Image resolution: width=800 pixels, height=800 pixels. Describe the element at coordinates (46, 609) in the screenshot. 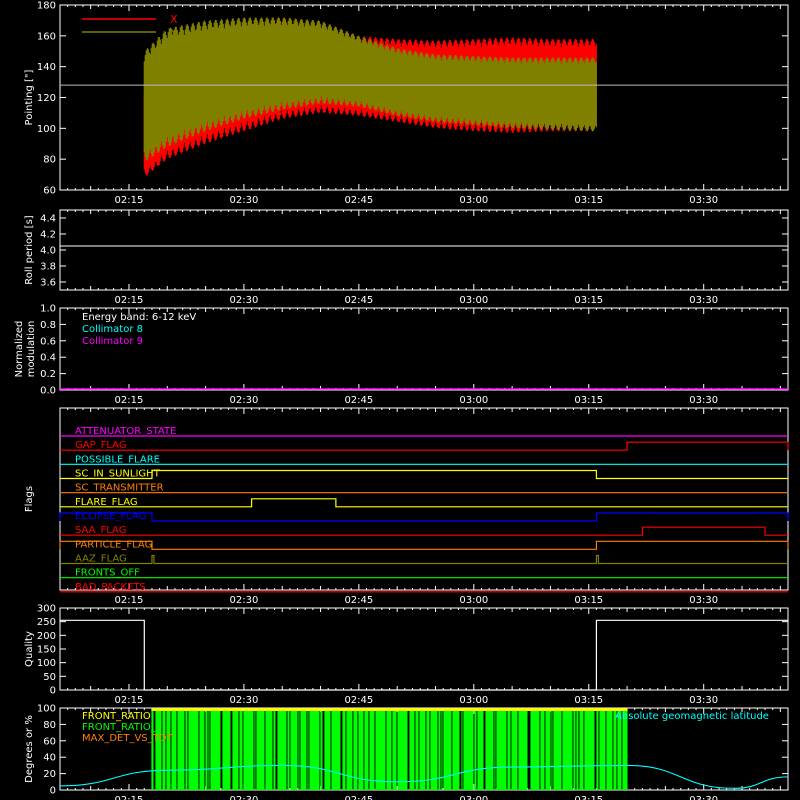

I see `y-tick-label: 300` at that location.